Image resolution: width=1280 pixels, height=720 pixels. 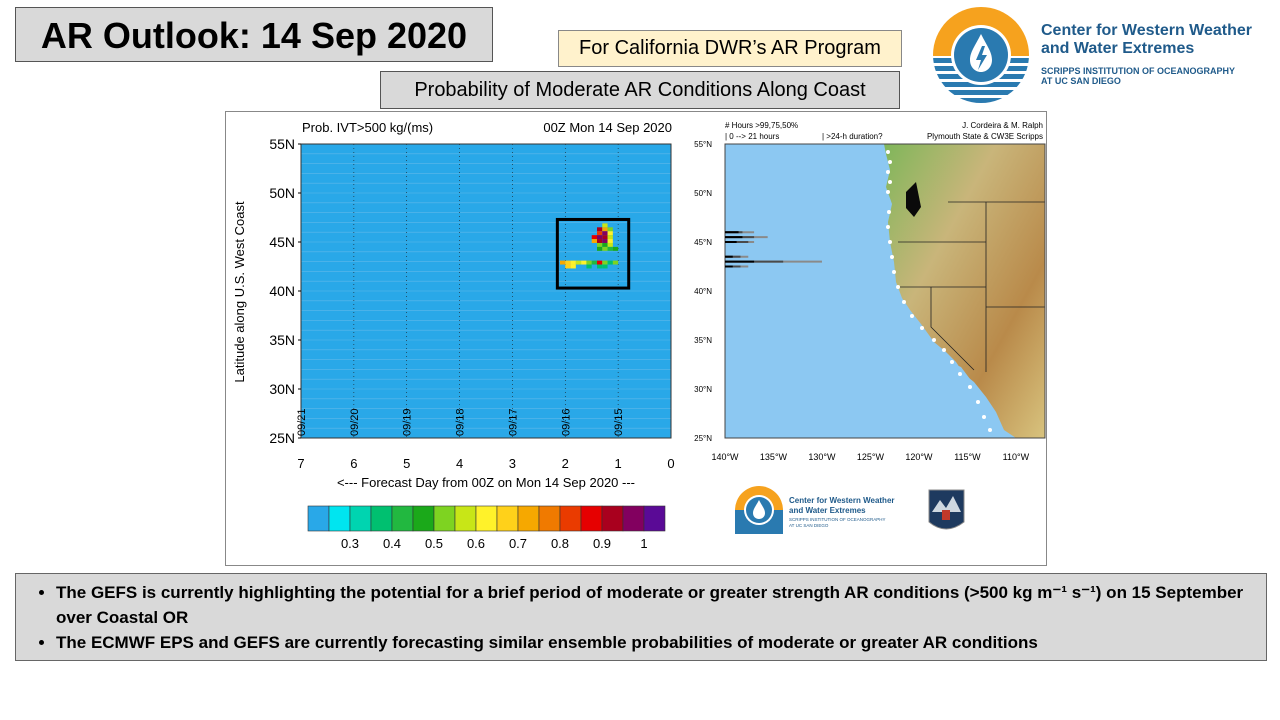 What do you see at coordinates (486, 291) in the screenshot?
I see `probability-heatmap` at bounding box center [486, 291].